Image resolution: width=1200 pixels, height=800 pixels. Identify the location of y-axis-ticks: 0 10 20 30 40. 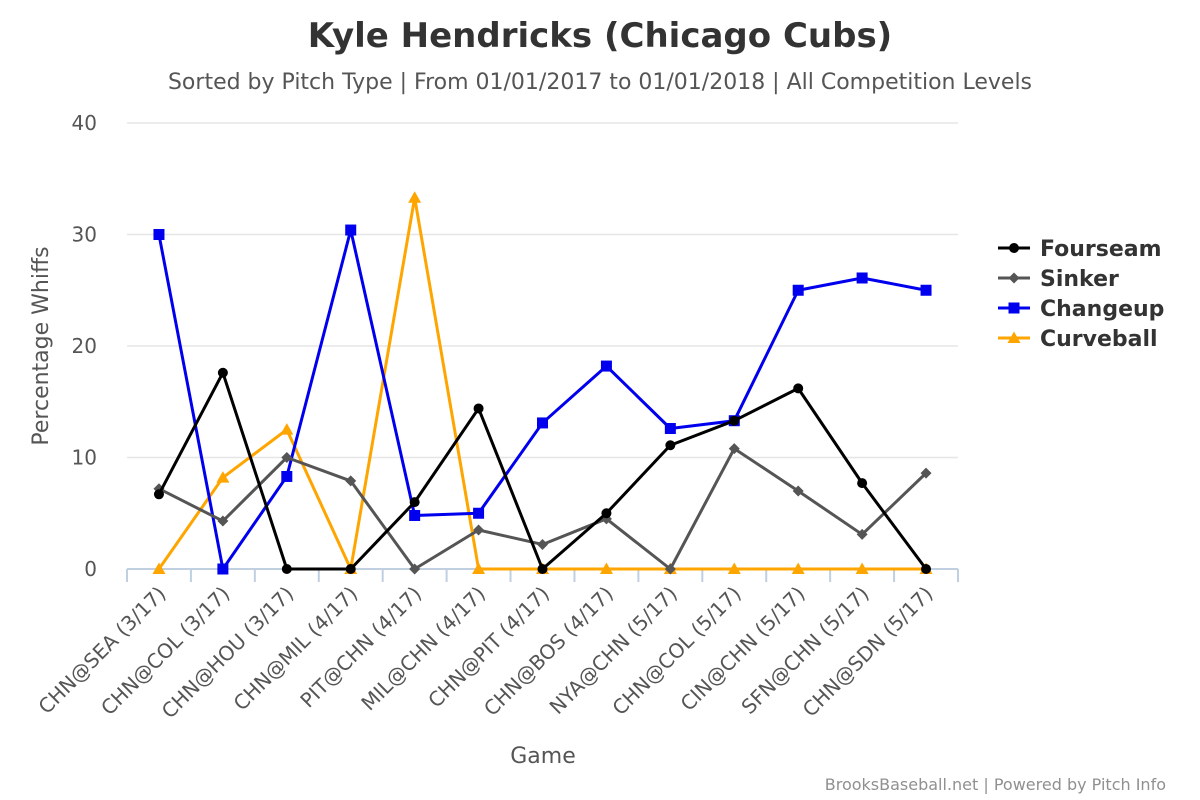
(84, 346).